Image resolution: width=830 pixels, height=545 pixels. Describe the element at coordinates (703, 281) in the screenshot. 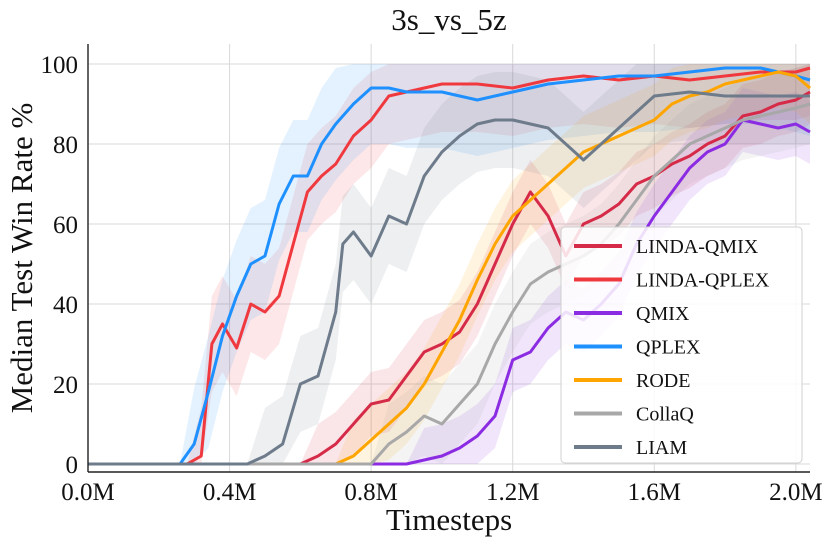

I see `legend-label-linda-qplex: LINDA-QPLEX` at that location.